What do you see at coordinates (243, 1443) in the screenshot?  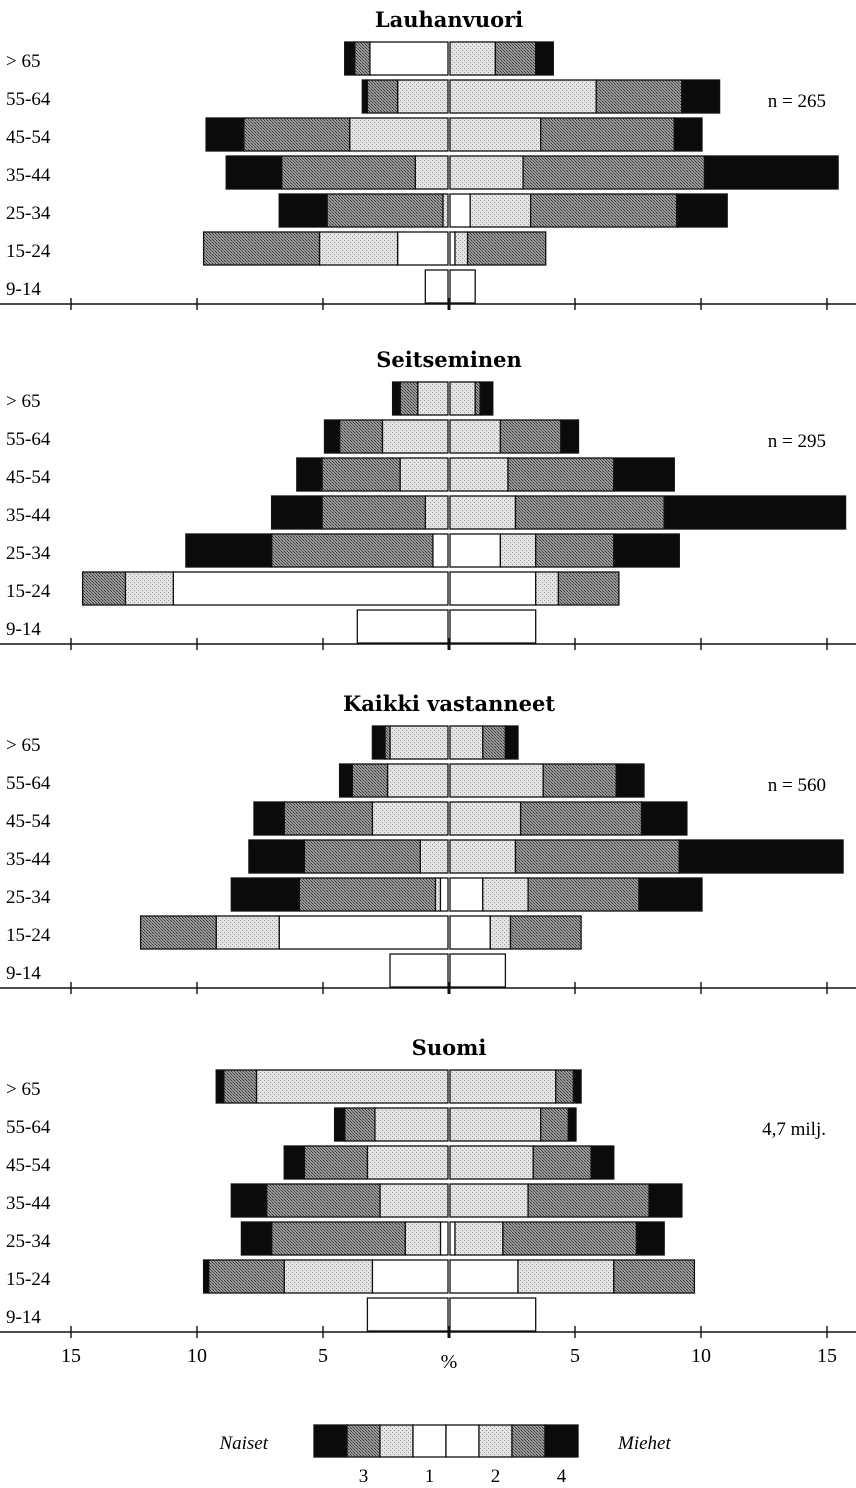 I see `legend-left-label: Naiset` at bounding box center [243, 1443].